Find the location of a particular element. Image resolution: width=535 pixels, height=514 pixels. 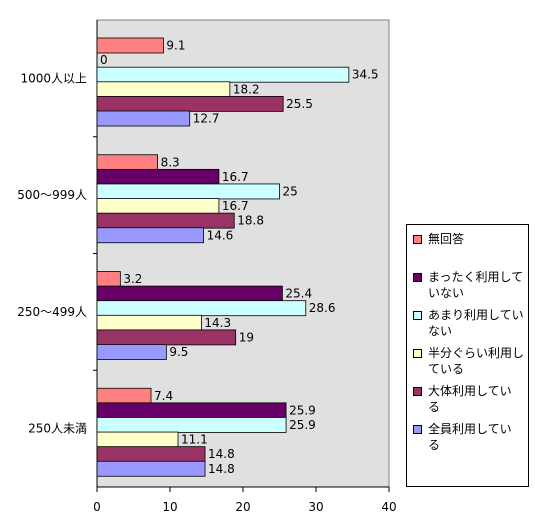

data-label: 12.7 is located at coordinates (206, 119).